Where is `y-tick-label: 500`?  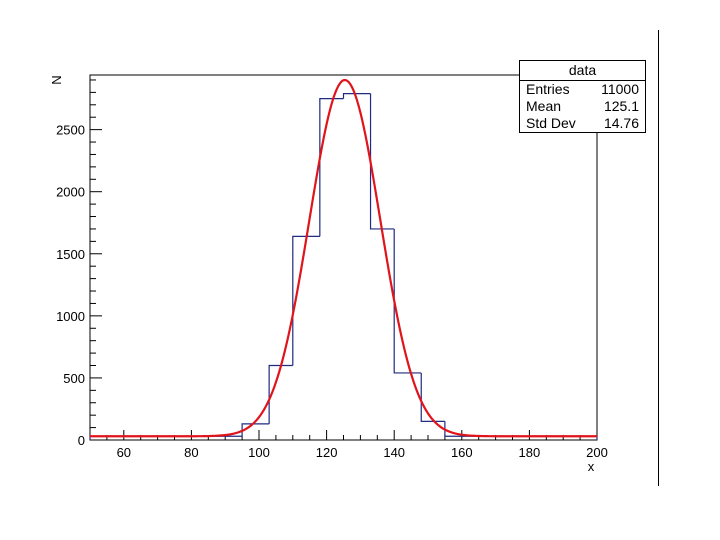
y-tick-label: 500 is located at coordinates (74, 378).